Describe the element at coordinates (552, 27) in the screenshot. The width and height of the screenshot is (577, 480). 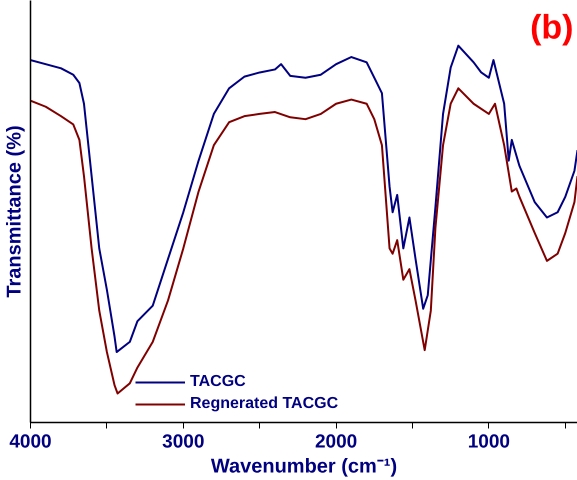
I see `annotation: (b)` at that location.